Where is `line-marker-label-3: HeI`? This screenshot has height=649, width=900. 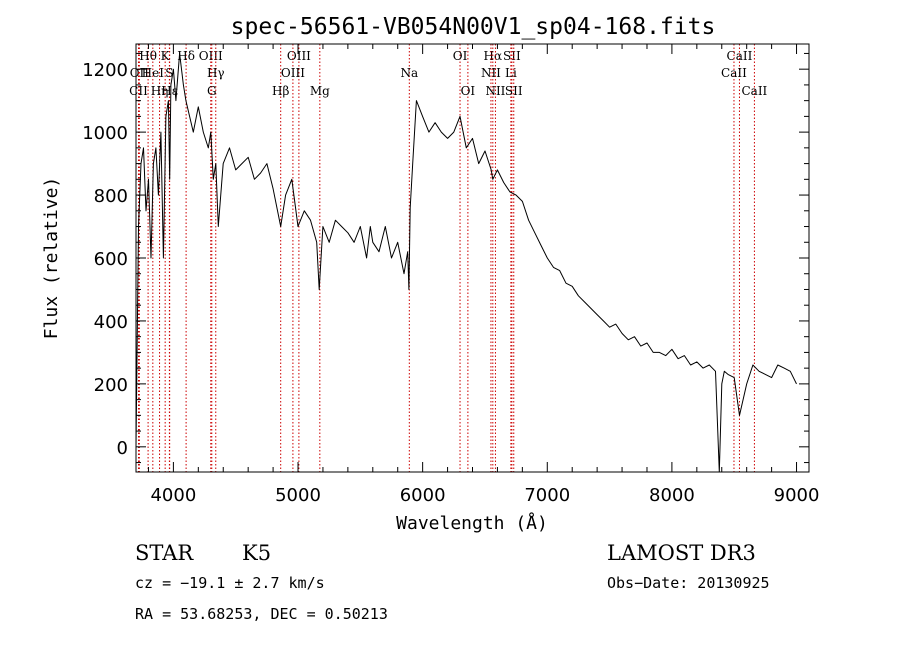
line-marker-label-3: HeI is located at coordinates (153, 73).